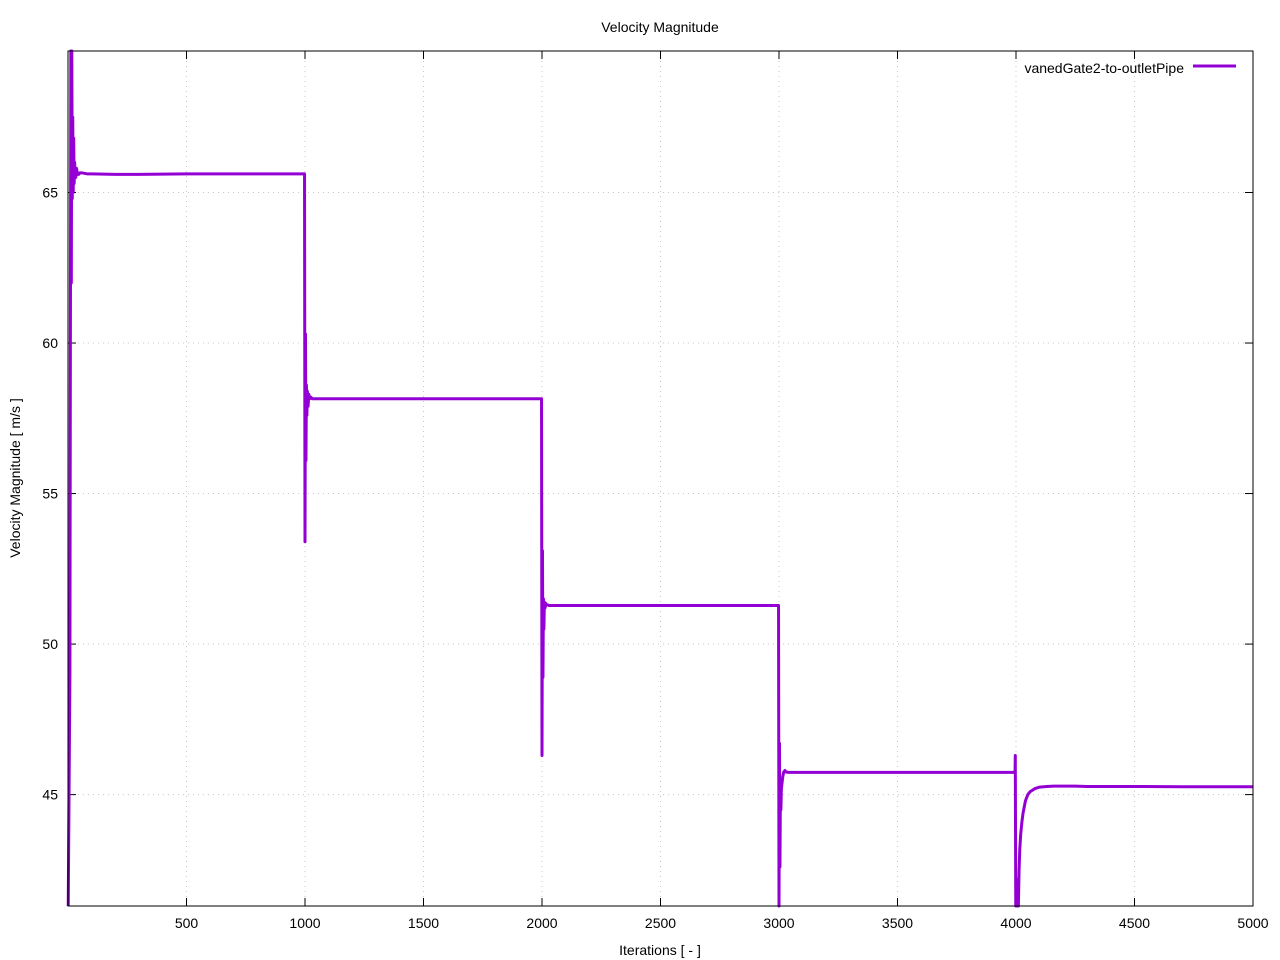 The width and height of the screenshot is (1280, 960). What do you see at coordinates (187, 923) in the screenshot?
I see `x-tick-label: 500` at bounding box center [187, 923].